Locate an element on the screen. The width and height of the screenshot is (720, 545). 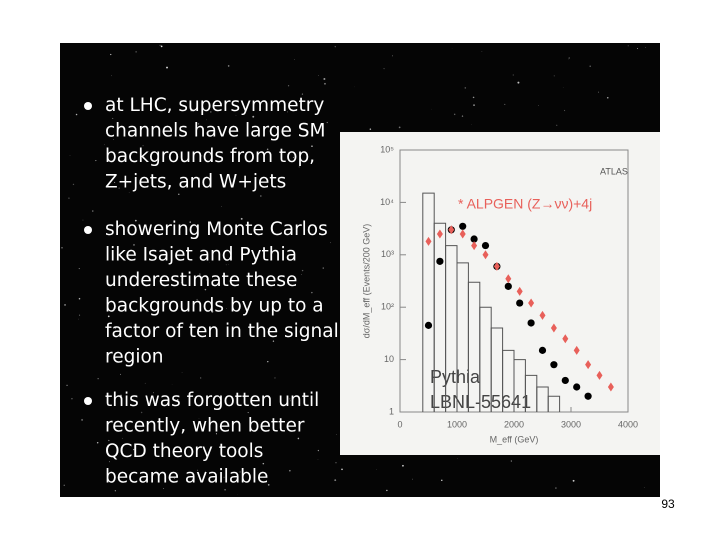
y-tick-label: 10² is located at coordinates (387, 307).